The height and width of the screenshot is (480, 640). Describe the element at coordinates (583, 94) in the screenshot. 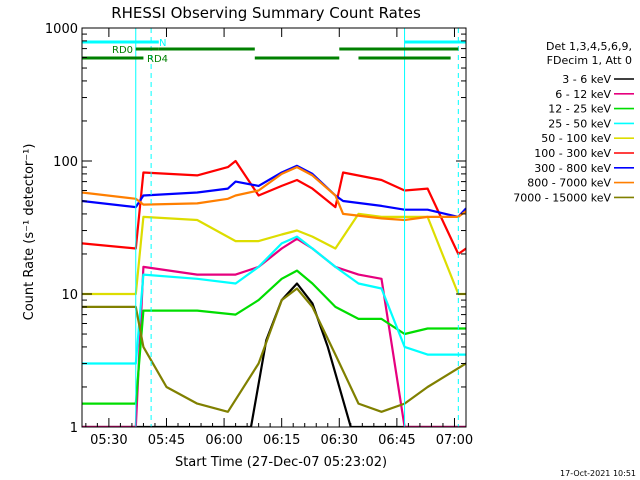

I see `legend-label-1: 6 - 12 keV` at that location.